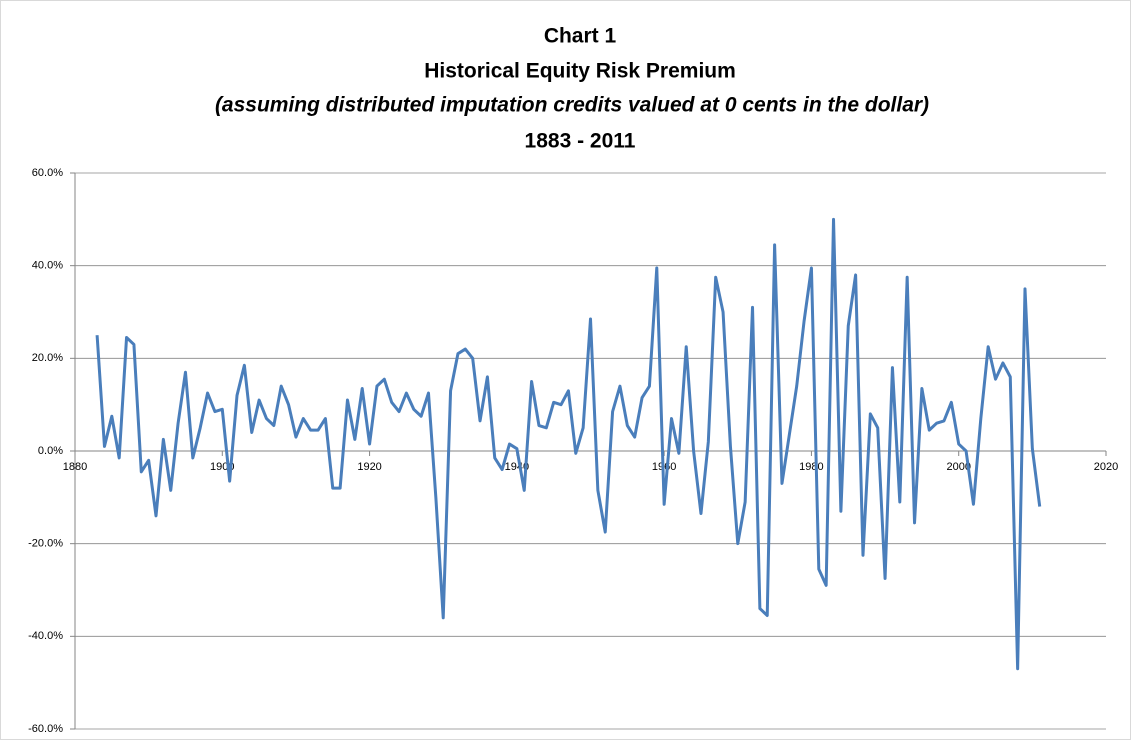 The height and width of the screenshot is (740, 1131). I want to click on y-tick-label: 40.0%, so click(47, 266).